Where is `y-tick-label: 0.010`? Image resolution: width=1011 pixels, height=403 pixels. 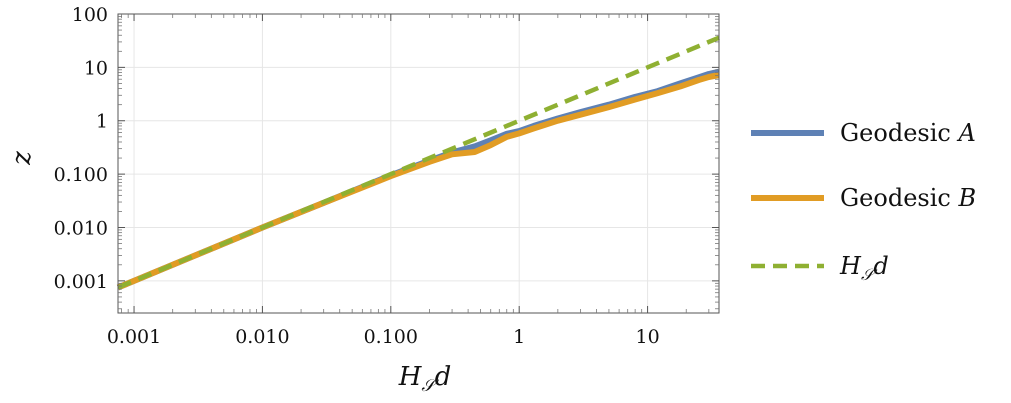 y-tick-label: 0.010 is located at coordinates (81, 228).